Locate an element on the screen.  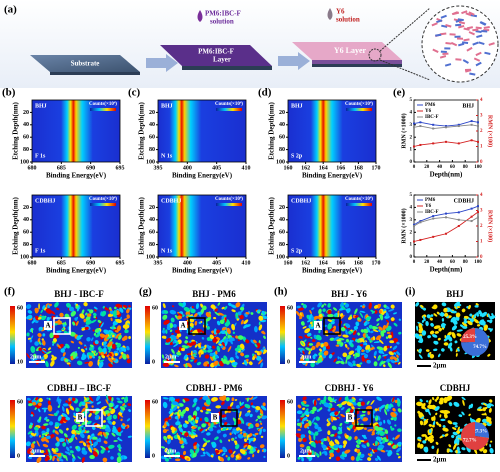
x-tick-label: 164 is located at coordinates (323, 168).